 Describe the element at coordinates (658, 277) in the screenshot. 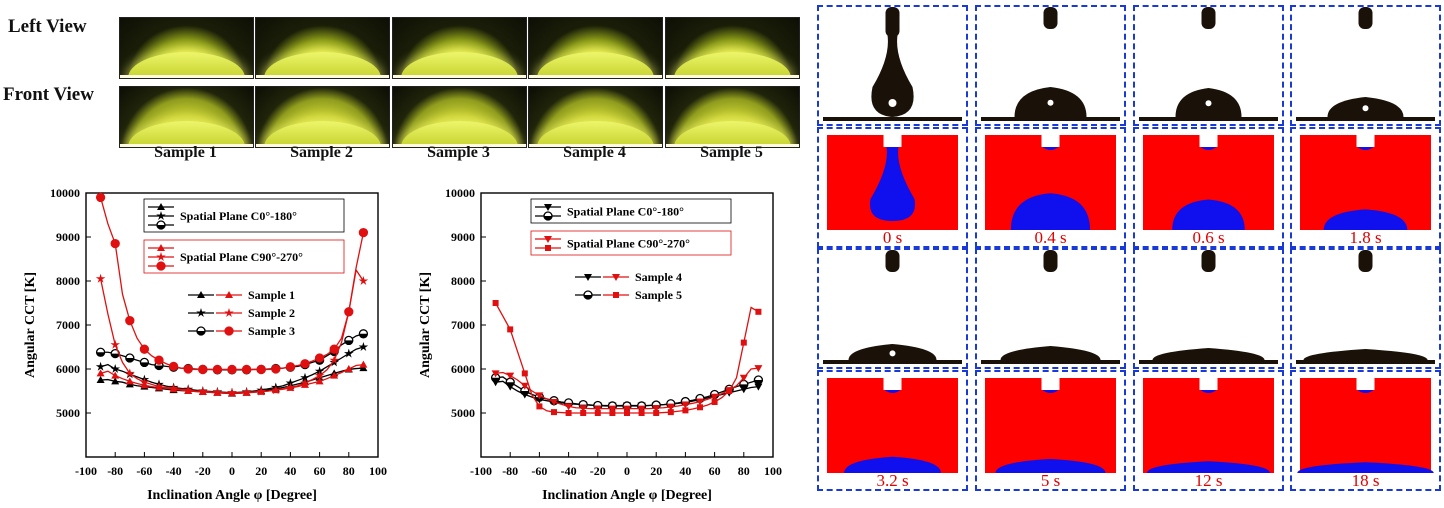

I see `legend-sample-label: Sample 4` at that location.